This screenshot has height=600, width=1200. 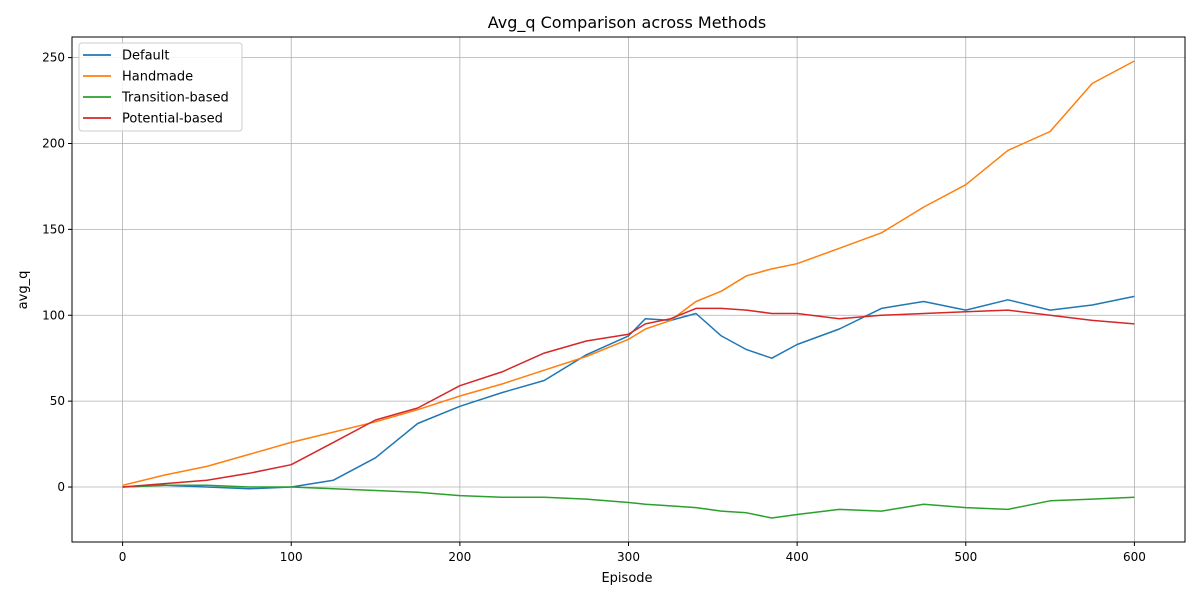 What do you see at coordinates (175, 98) in the screenshot?
I see `legend-label-transition-based: Transition-based` at bounding box center [175, 98].